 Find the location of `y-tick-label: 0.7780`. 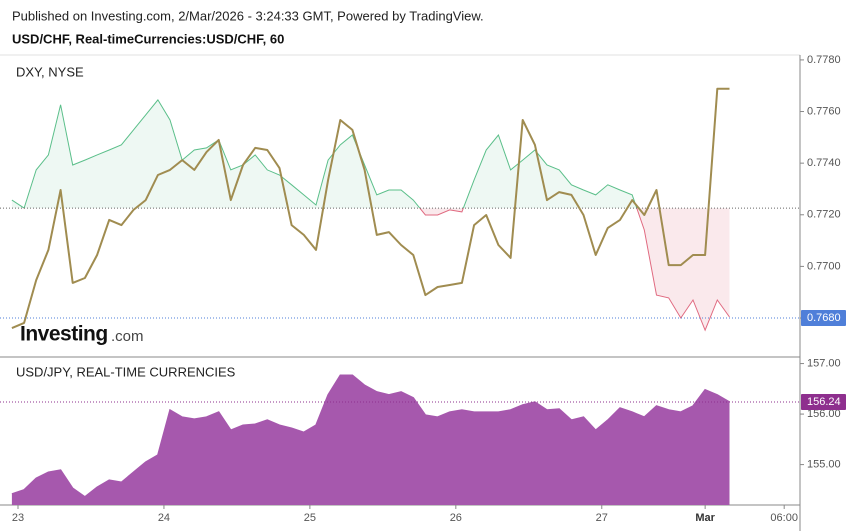

y-tick-label: 0.7780 is located at coordinates (824, 60).